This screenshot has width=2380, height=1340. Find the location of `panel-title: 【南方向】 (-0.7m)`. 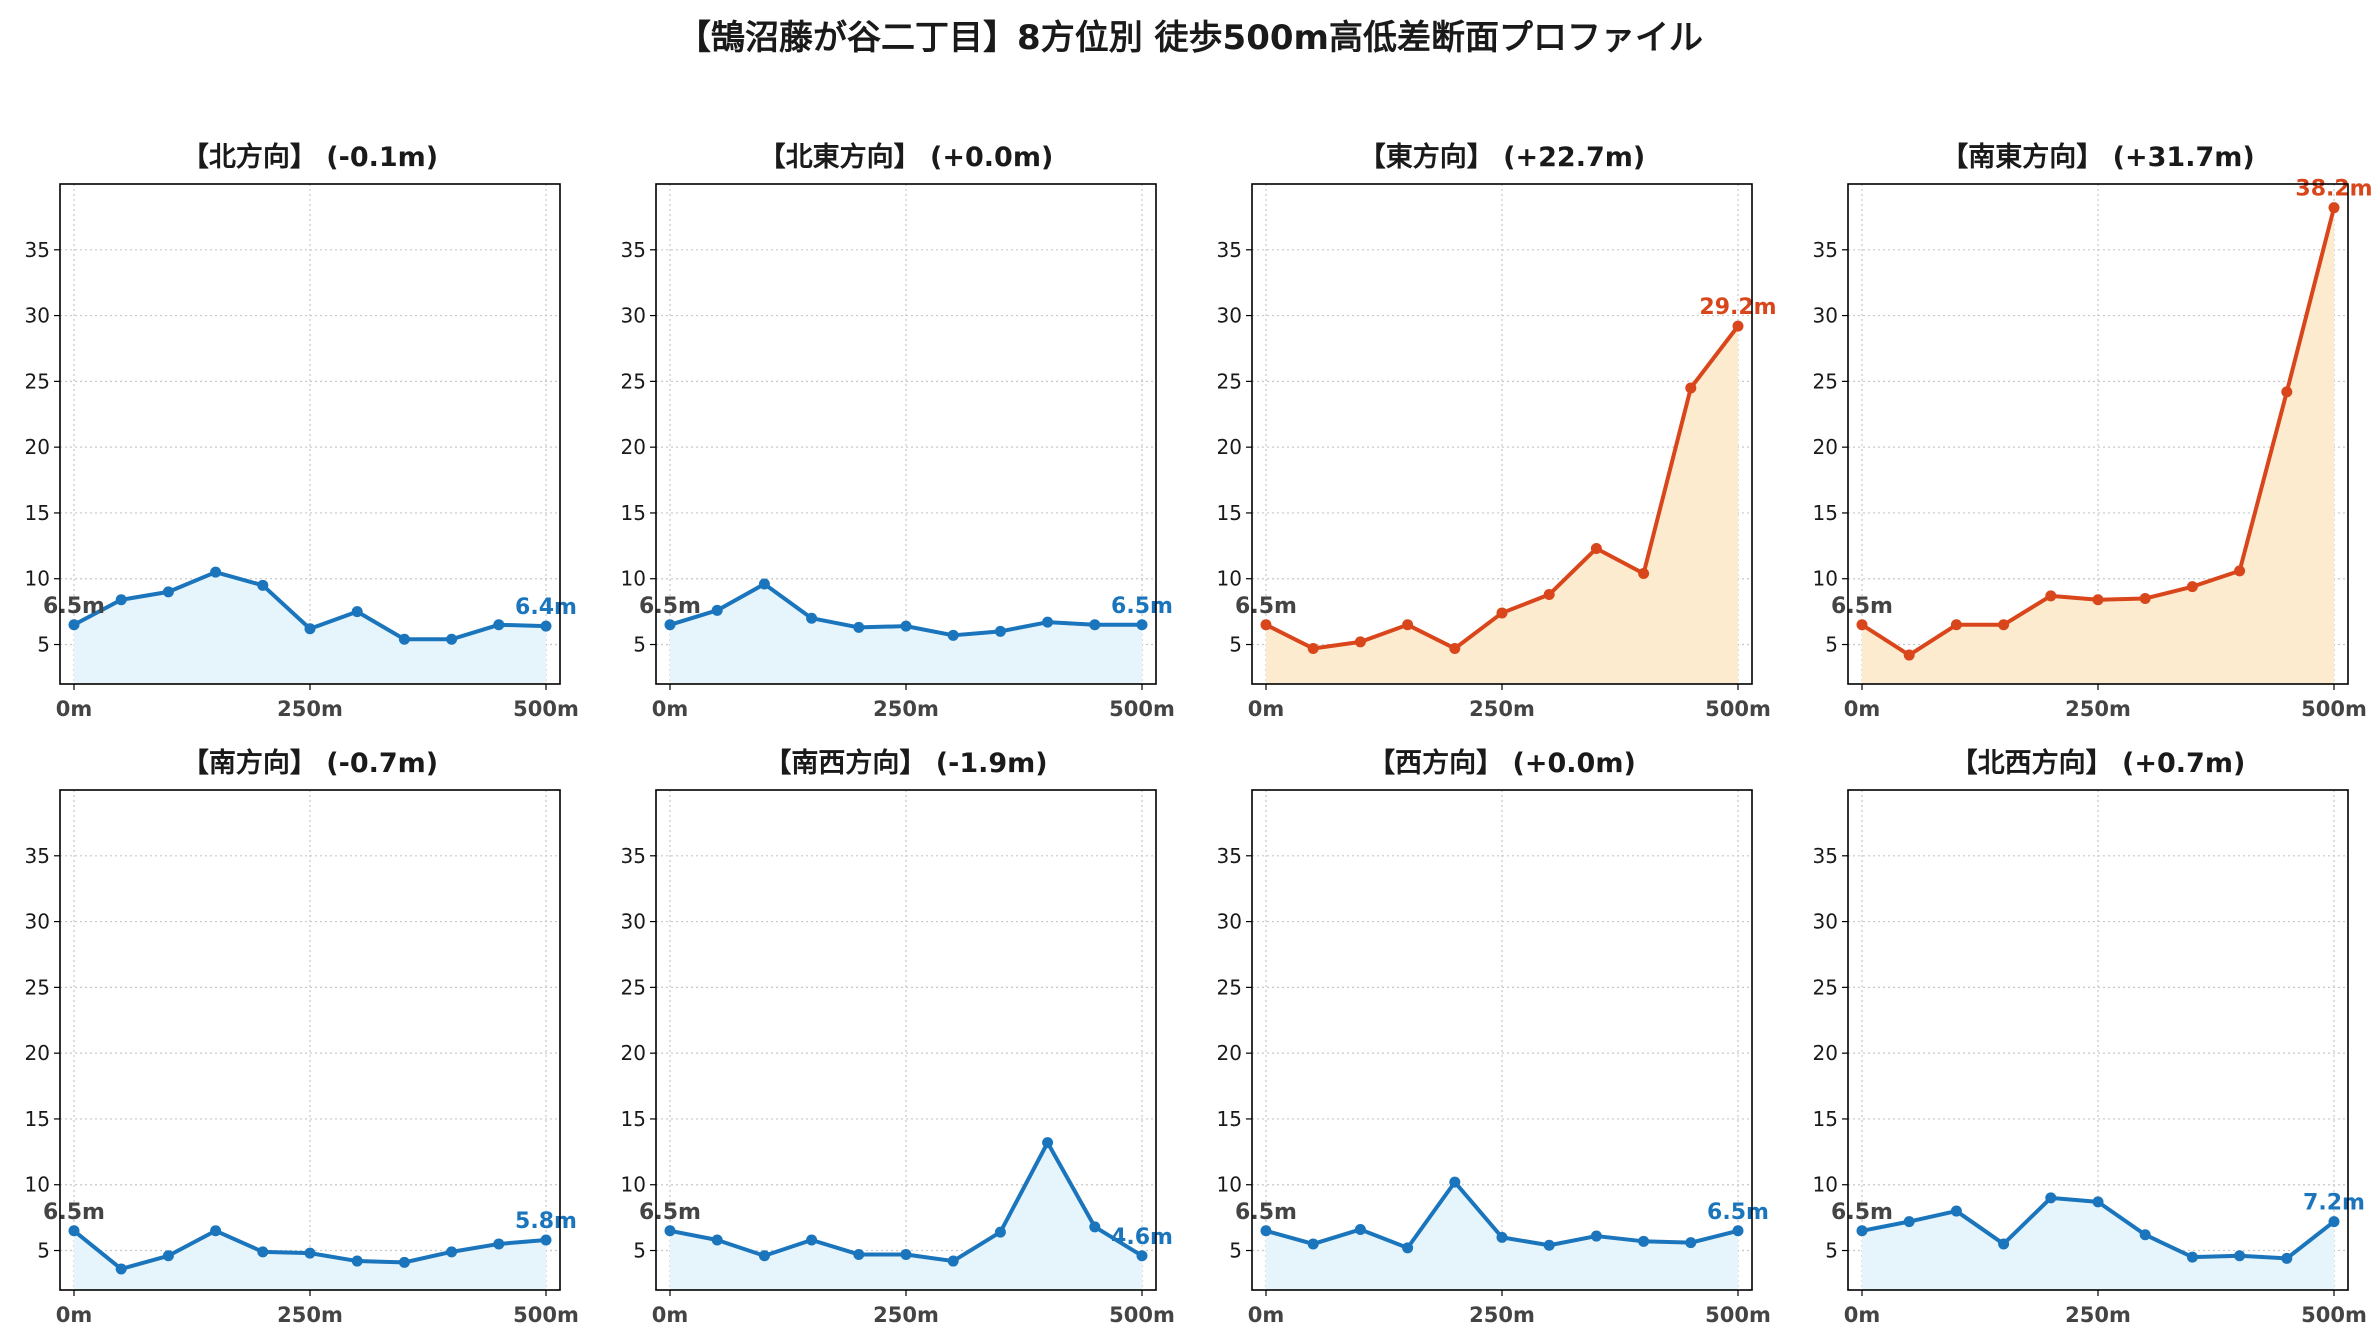

panel-title: 【南方向】 (-0.7m) is located at coordinates (310, 763).